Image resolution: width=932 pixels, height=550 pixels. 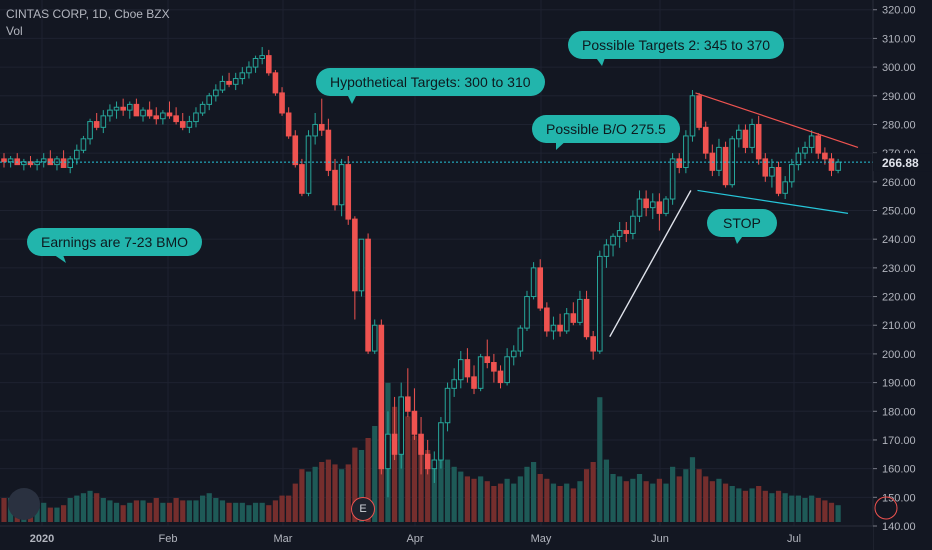 What do you see at coordinates (899, 269) in the screenshot?
I see `price-tick-label: 230.00` at bounding box center [899, 269].